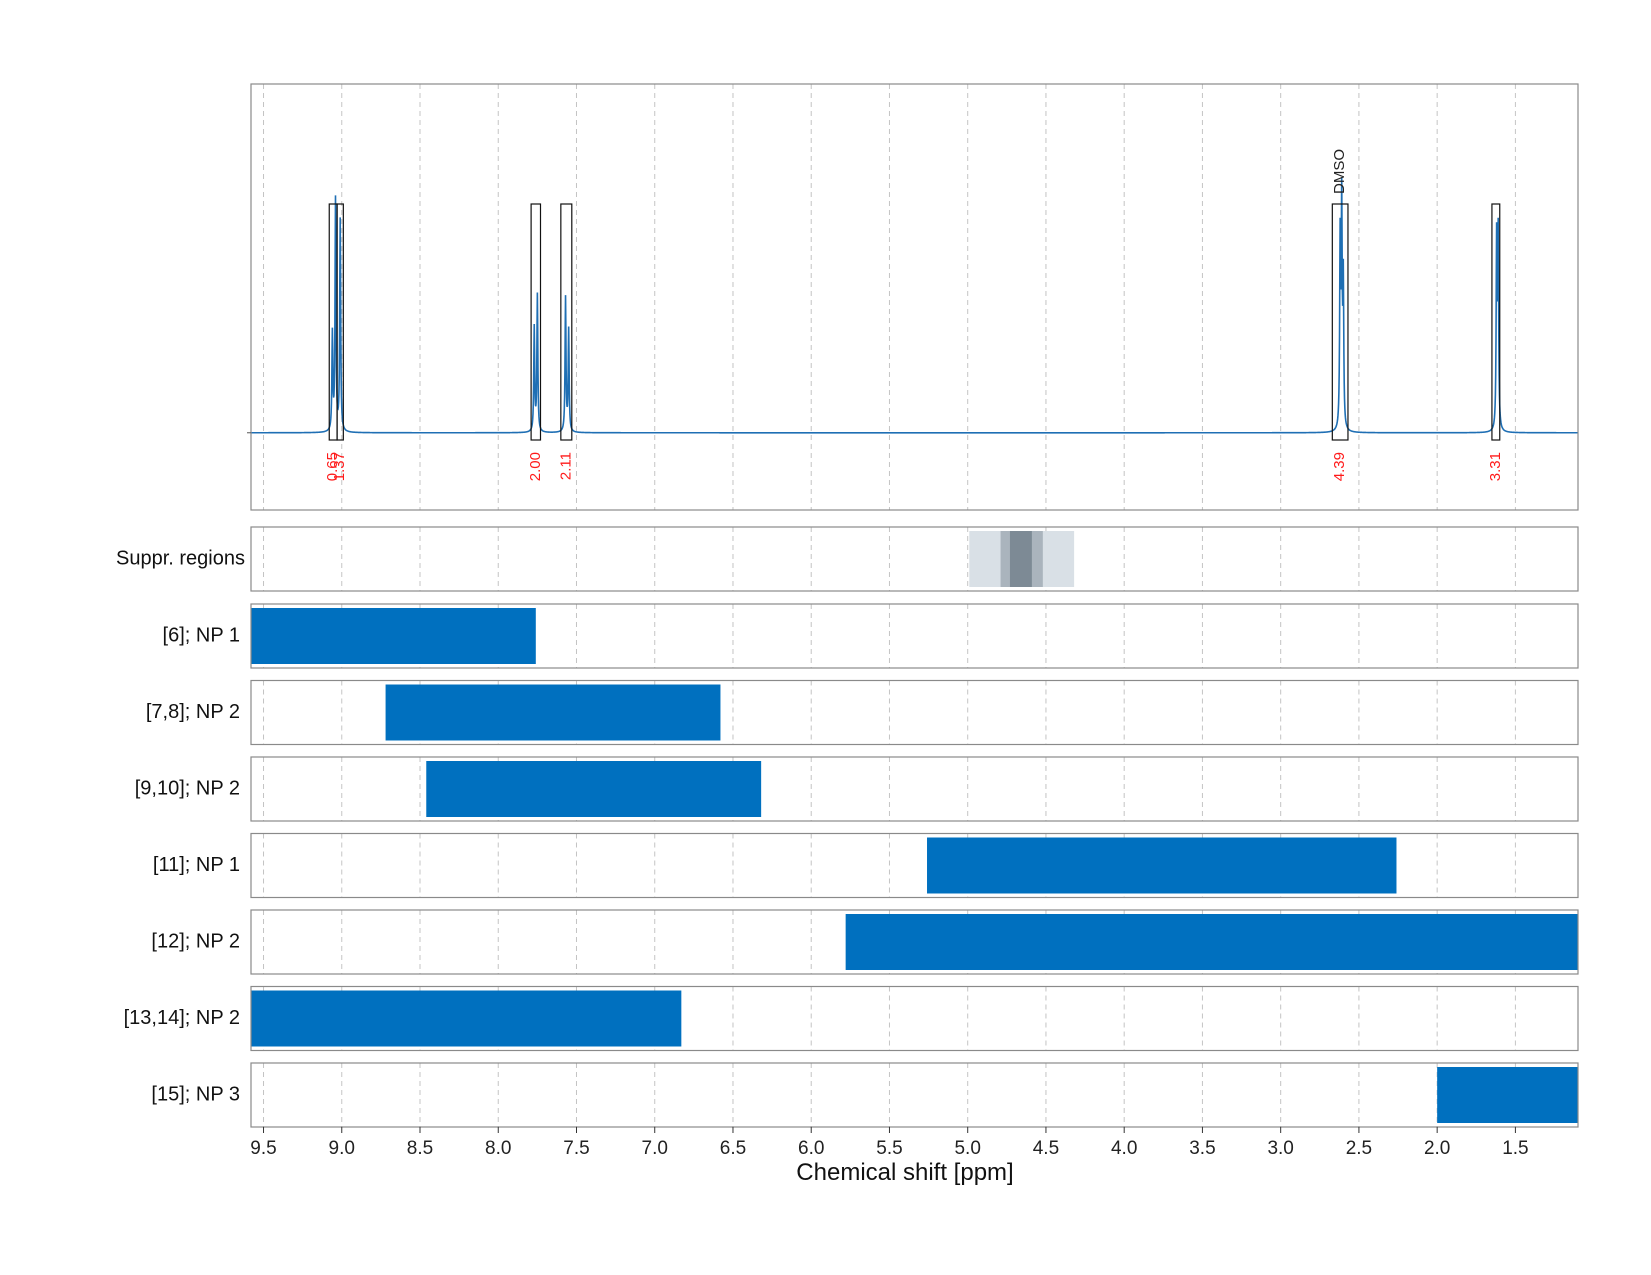 This screenshot has width=1651, height=1275. I want to click on x-tick-label: 7.5, so click(576, 1148).